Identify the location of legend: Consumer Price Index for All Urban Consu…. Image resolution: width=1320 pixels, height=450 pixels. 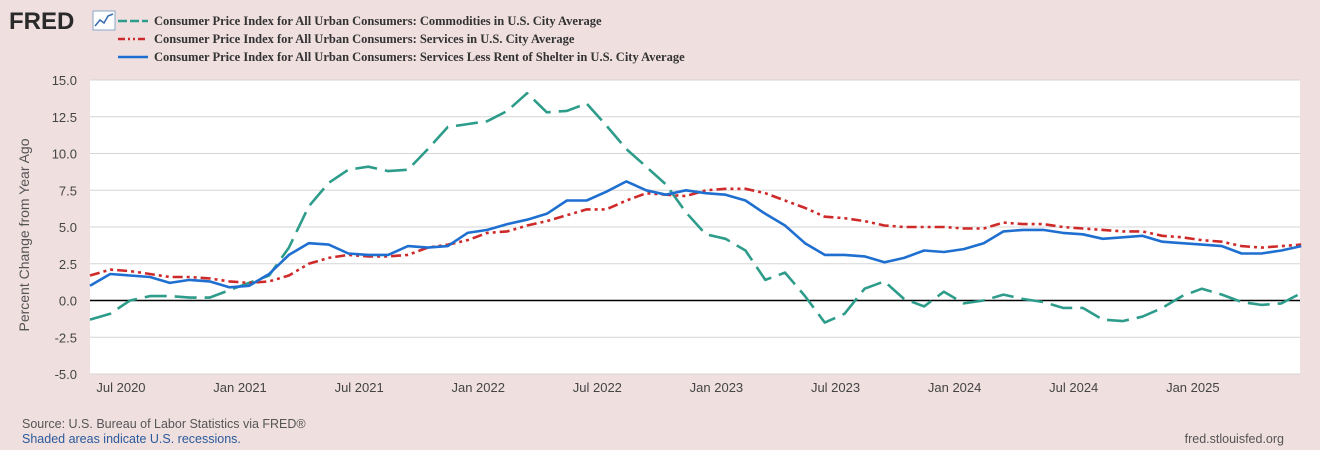
(401, 39).